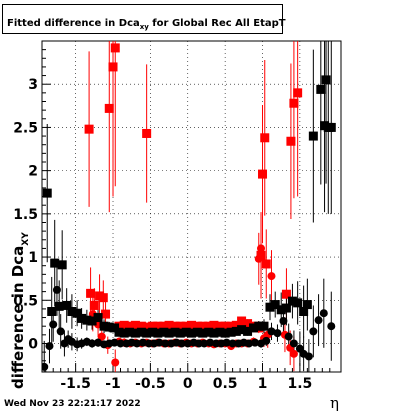 This screenshot has height=418, width=400. I want to click on x-tick-label: 0, so click(188, 384).